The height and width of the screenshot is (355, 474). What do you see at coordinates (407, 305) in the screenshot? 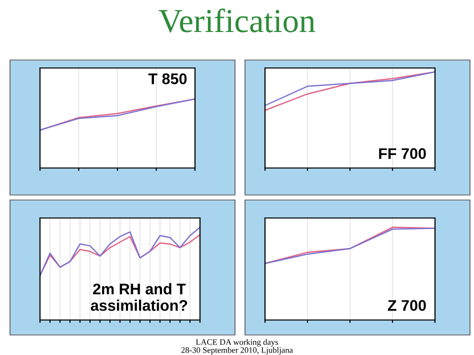
I see `text: Z 700` at bounding box center [407, 305].